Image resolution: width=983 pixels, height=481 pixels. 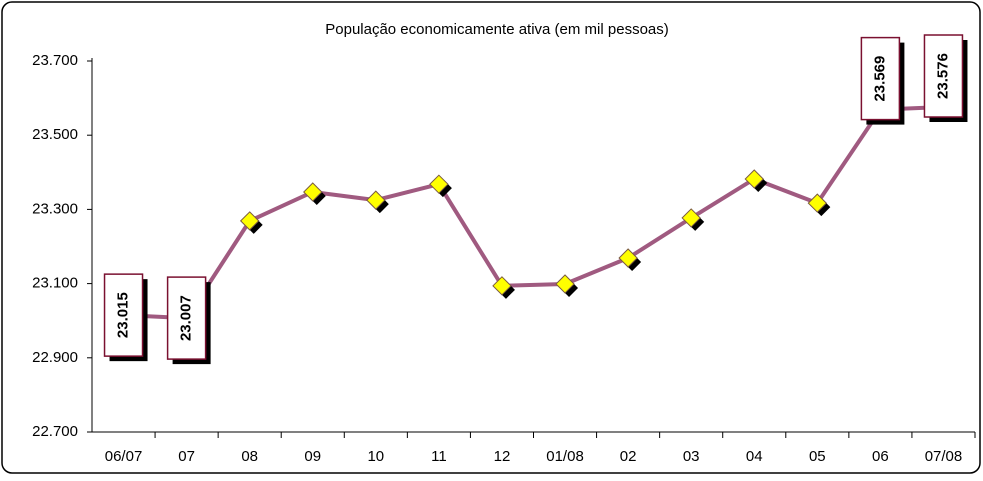 What do you see at coordinates (439, 456) in the screenshot?
I see `x-tick-label: 11` at bounding box center [439, 456].